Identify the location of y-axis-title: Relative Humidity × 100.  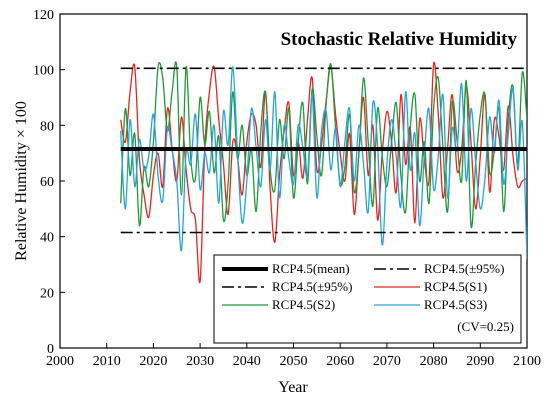
(21, 181).